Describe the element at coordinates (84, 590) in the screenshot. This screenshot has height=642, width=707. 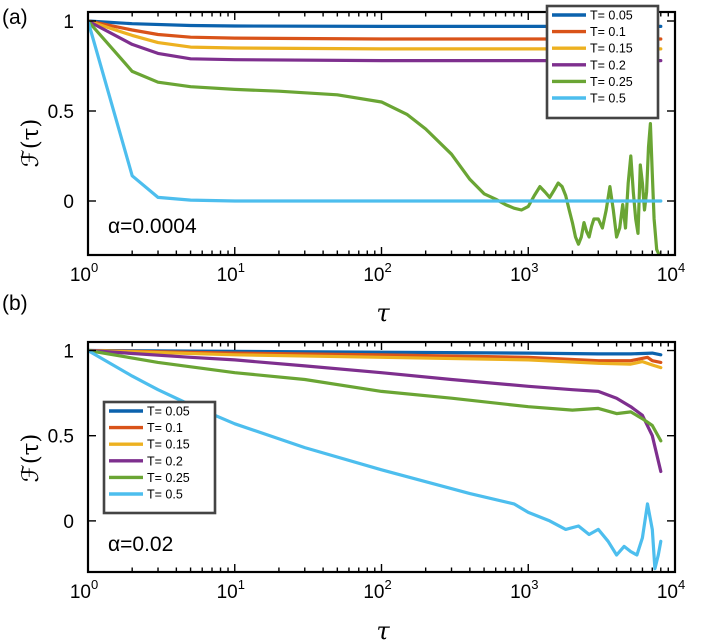
I see `x-tick-label-b-0: 10⁰` at that location.